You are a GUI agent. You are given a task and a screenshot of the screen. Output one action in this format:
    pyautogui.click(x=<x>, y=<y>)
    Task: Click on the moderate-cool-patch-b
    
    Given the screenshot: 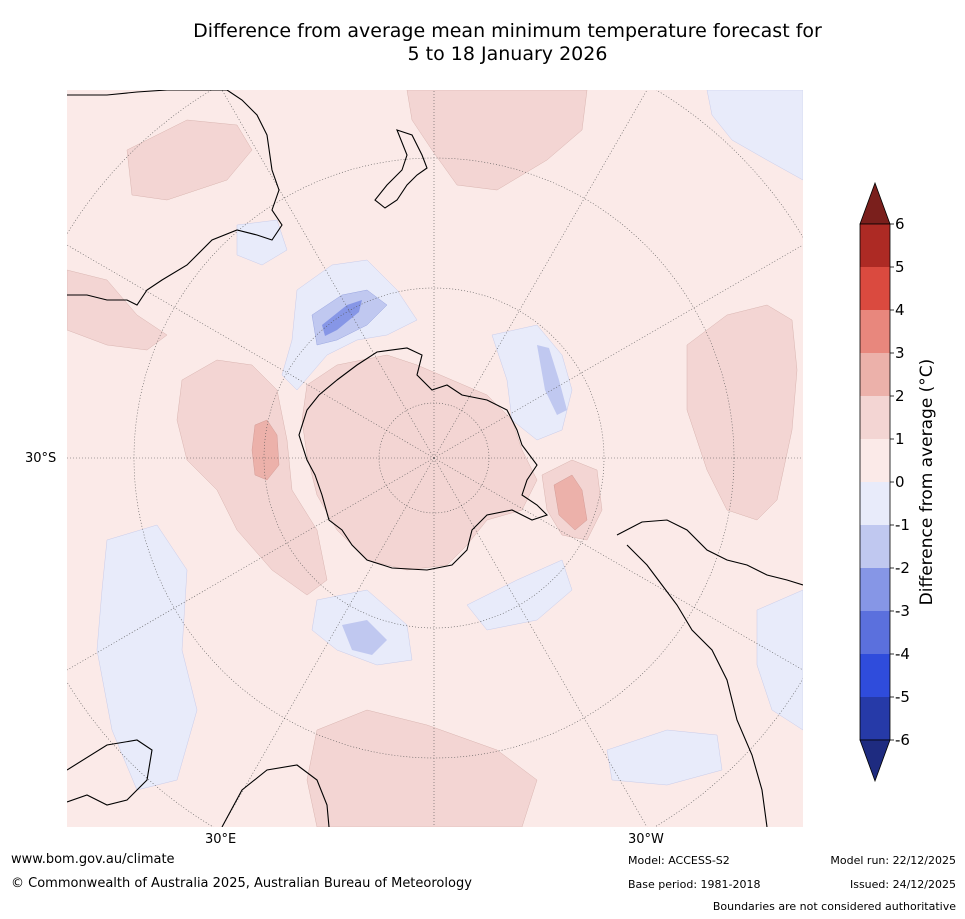 What is the action you would take?
    pyautogui.click(x=552, y=380)
    